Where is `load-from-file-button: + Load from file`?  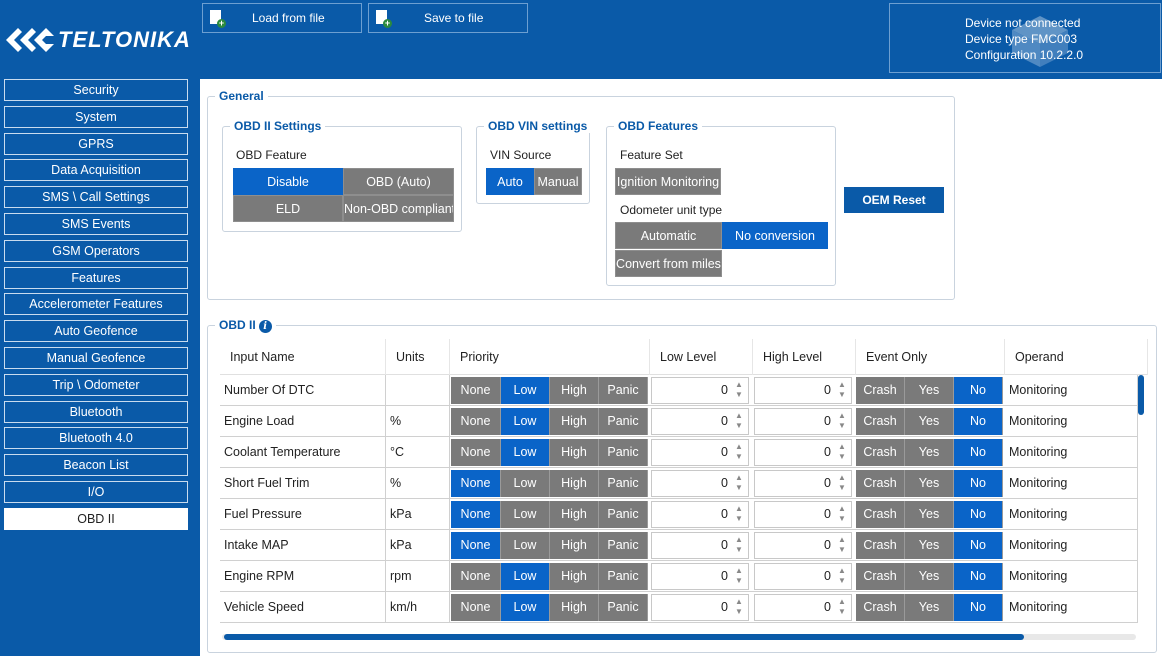
load-from-file-button: + Load from file is located at coordinates (282, 18).